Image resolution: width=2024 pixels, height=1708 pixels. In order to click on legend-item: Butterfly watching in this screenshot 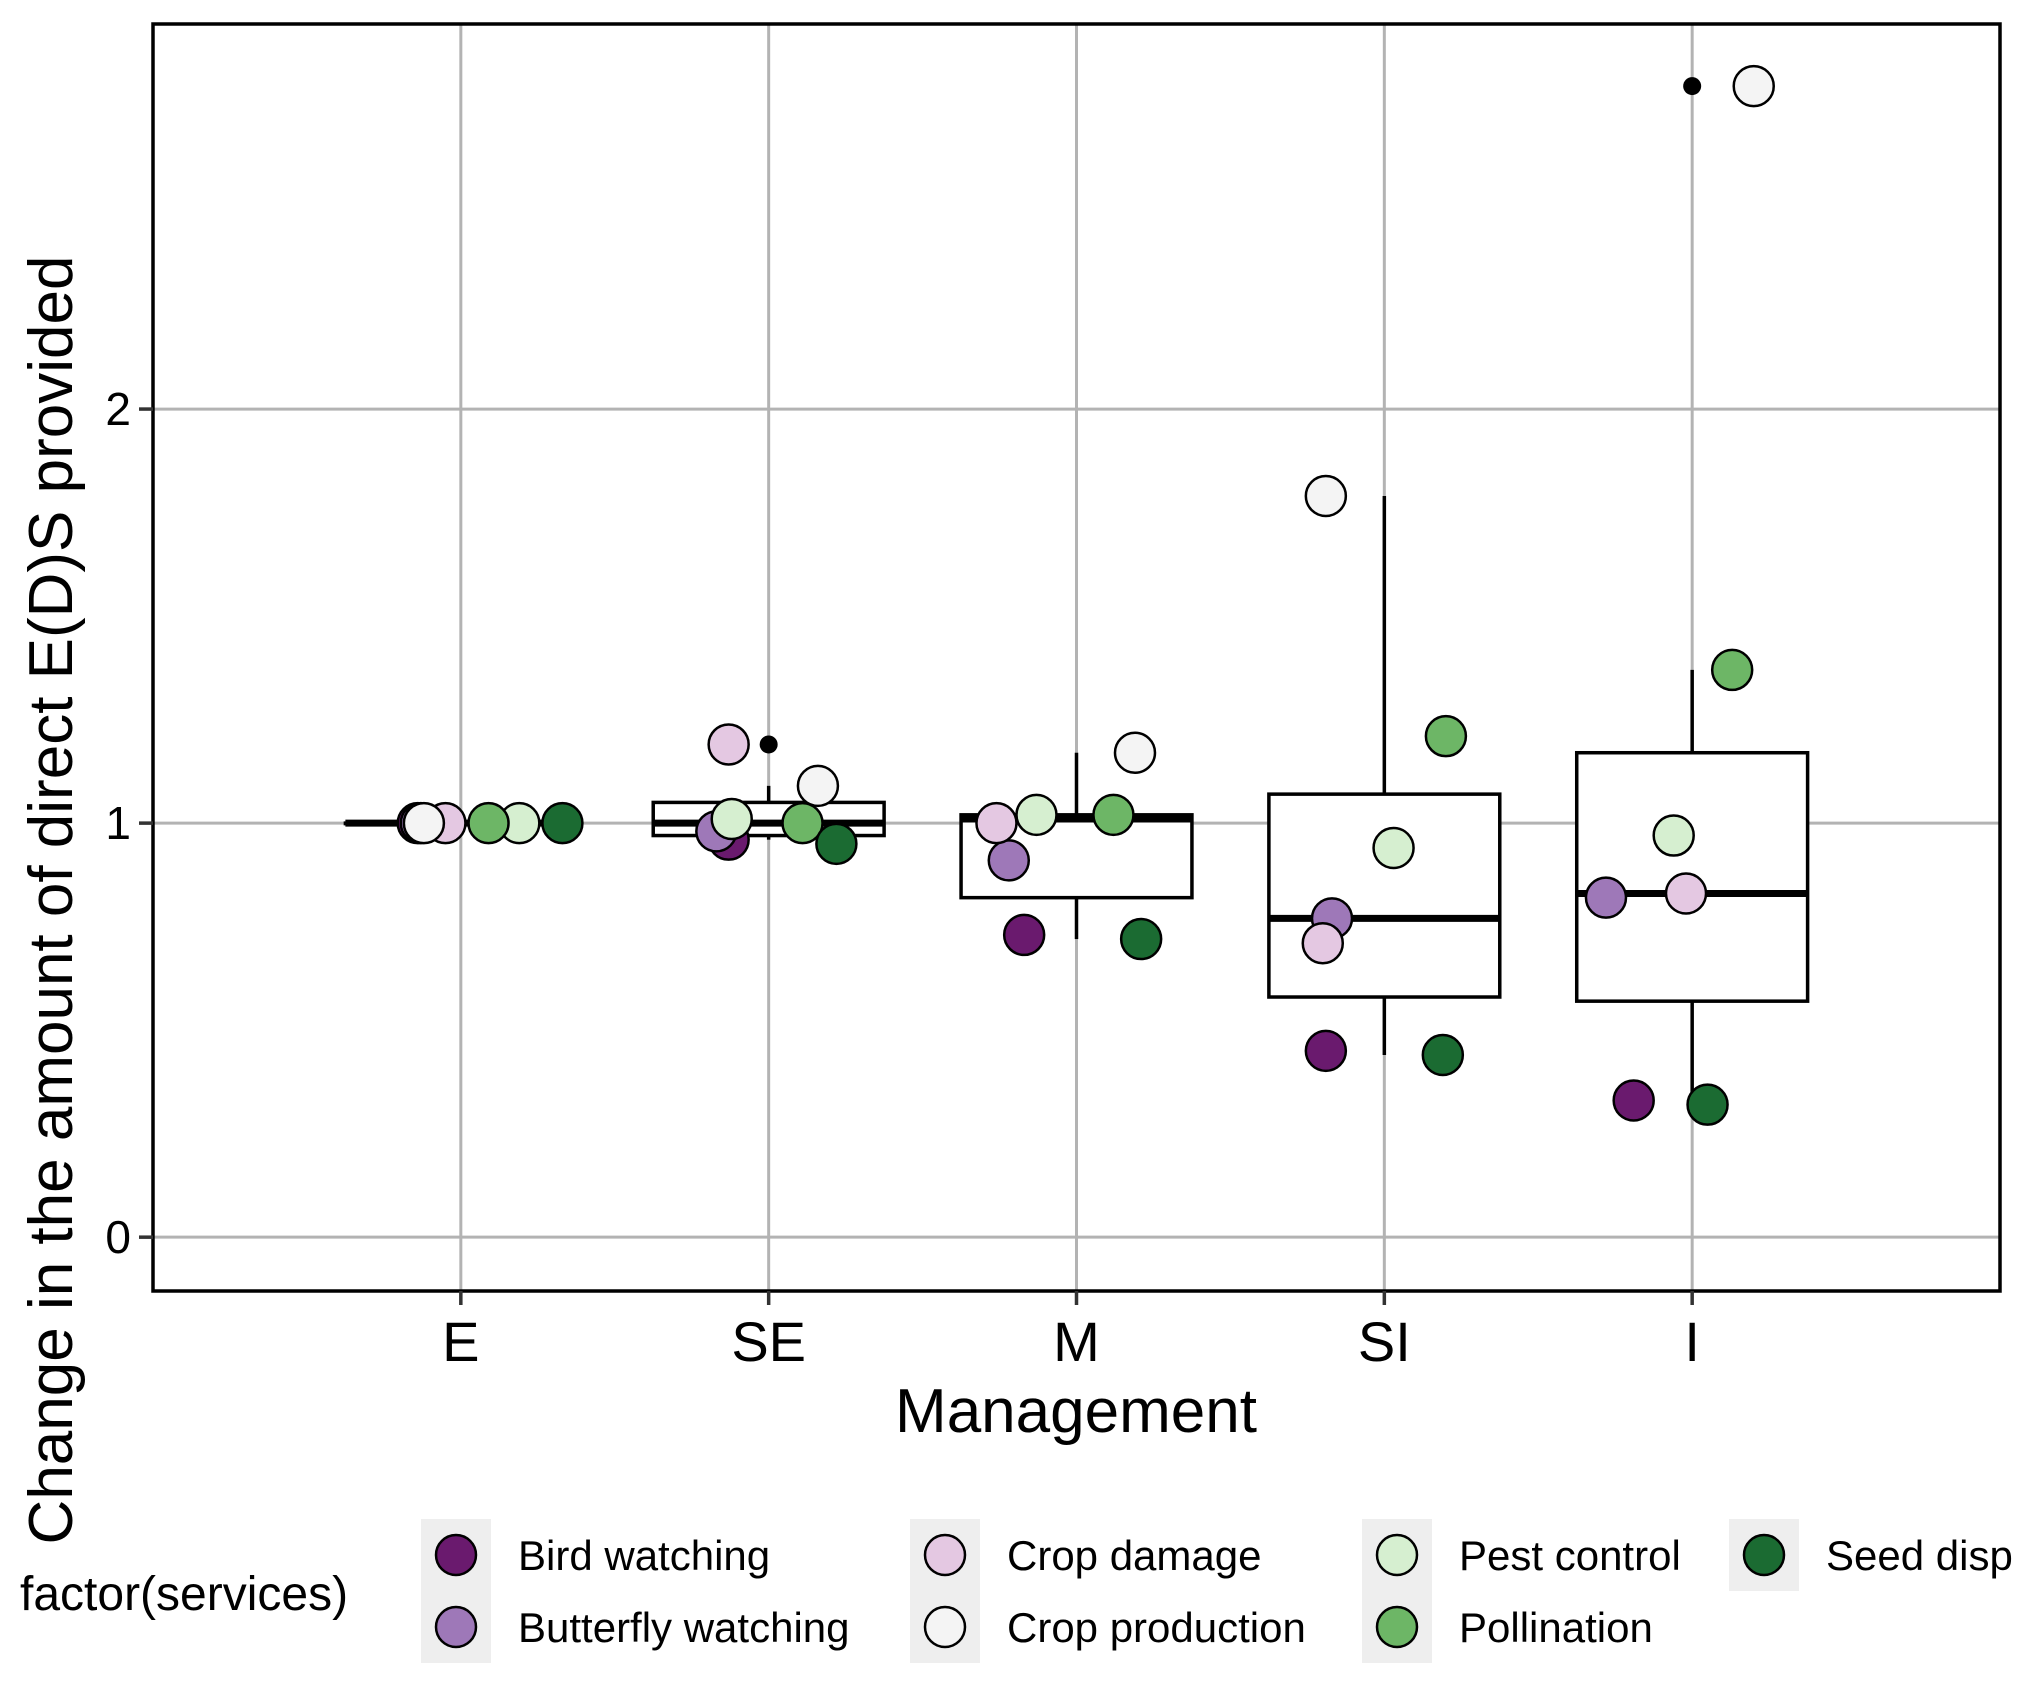, I will do `click(635, 1627)`.